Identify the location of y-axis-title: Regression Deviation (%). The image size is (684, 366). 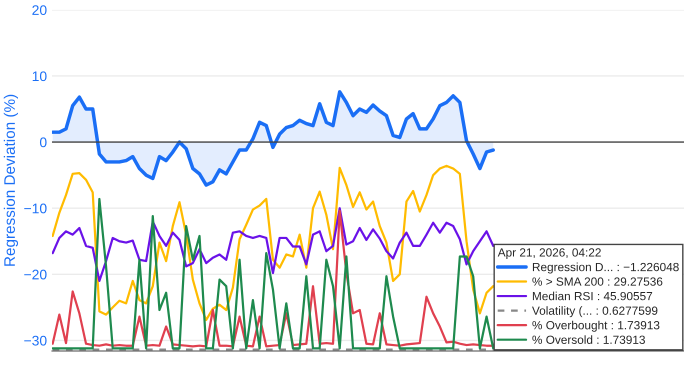
(11, 180).